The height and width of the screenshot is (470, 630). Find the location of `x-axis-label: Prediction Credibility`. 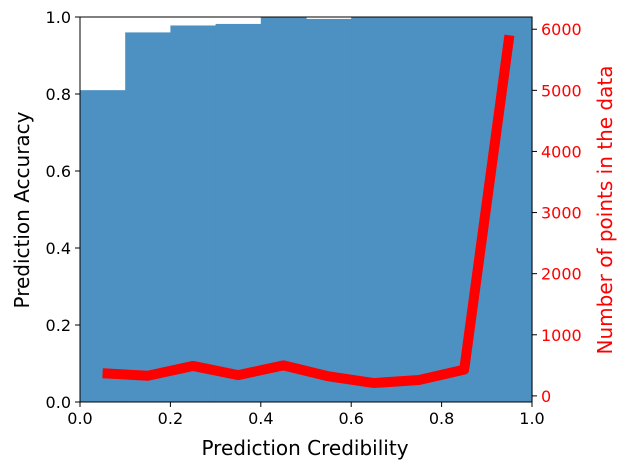

x-axis-label: Prediction Credibility is located at coordinates (304, 448).